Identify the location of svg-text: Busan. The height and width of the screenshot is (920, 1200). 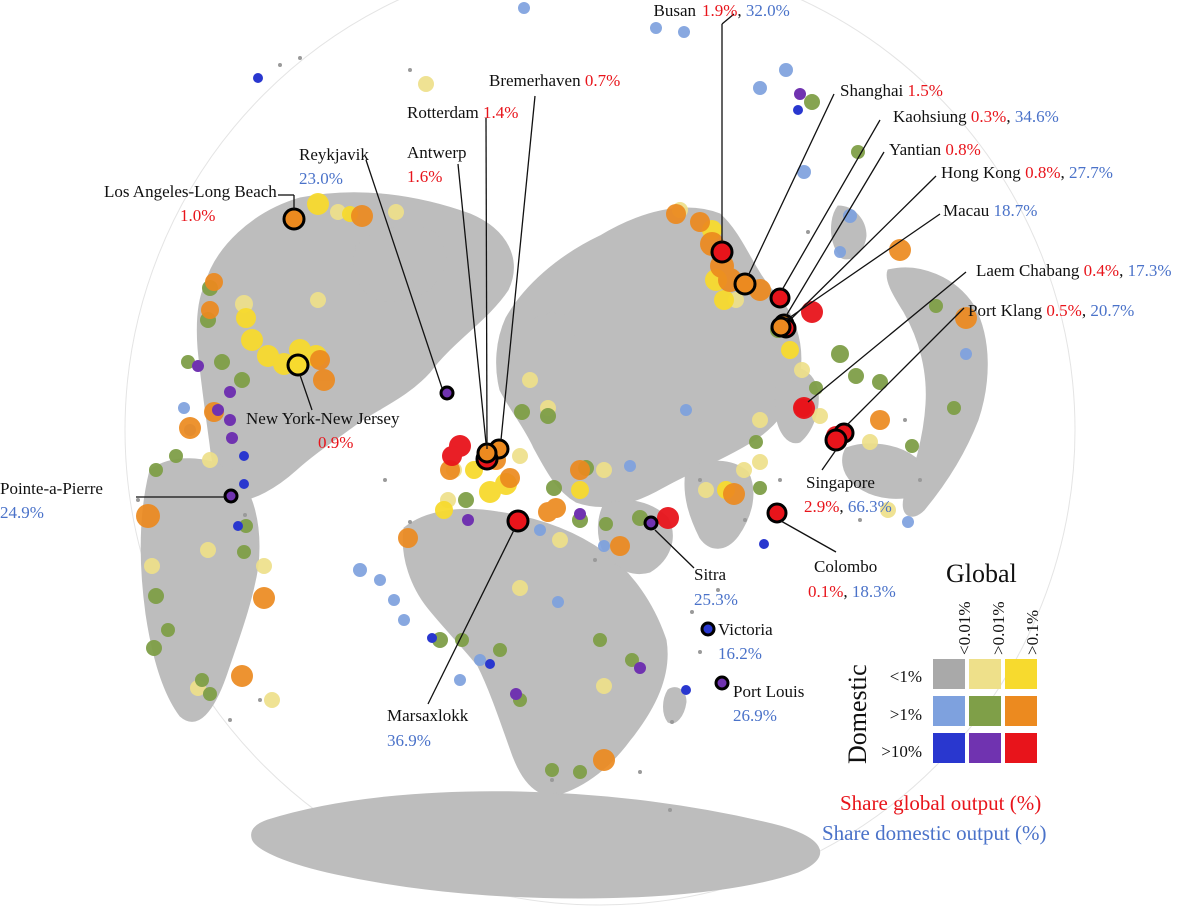
(675, 10).